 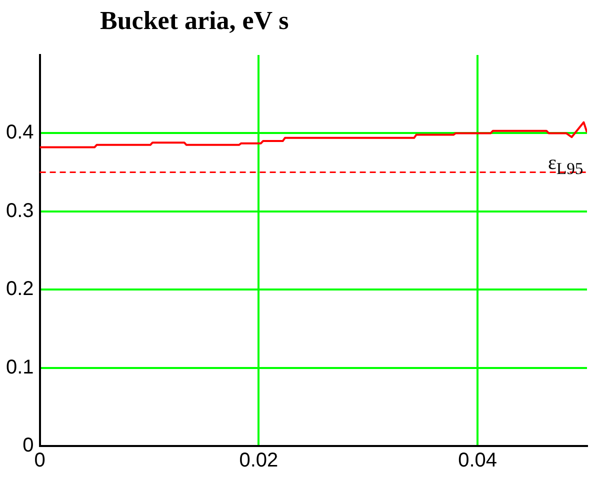 I want to click on ref-line-label: ε$_{L95}$, so click(x=566, y=166).